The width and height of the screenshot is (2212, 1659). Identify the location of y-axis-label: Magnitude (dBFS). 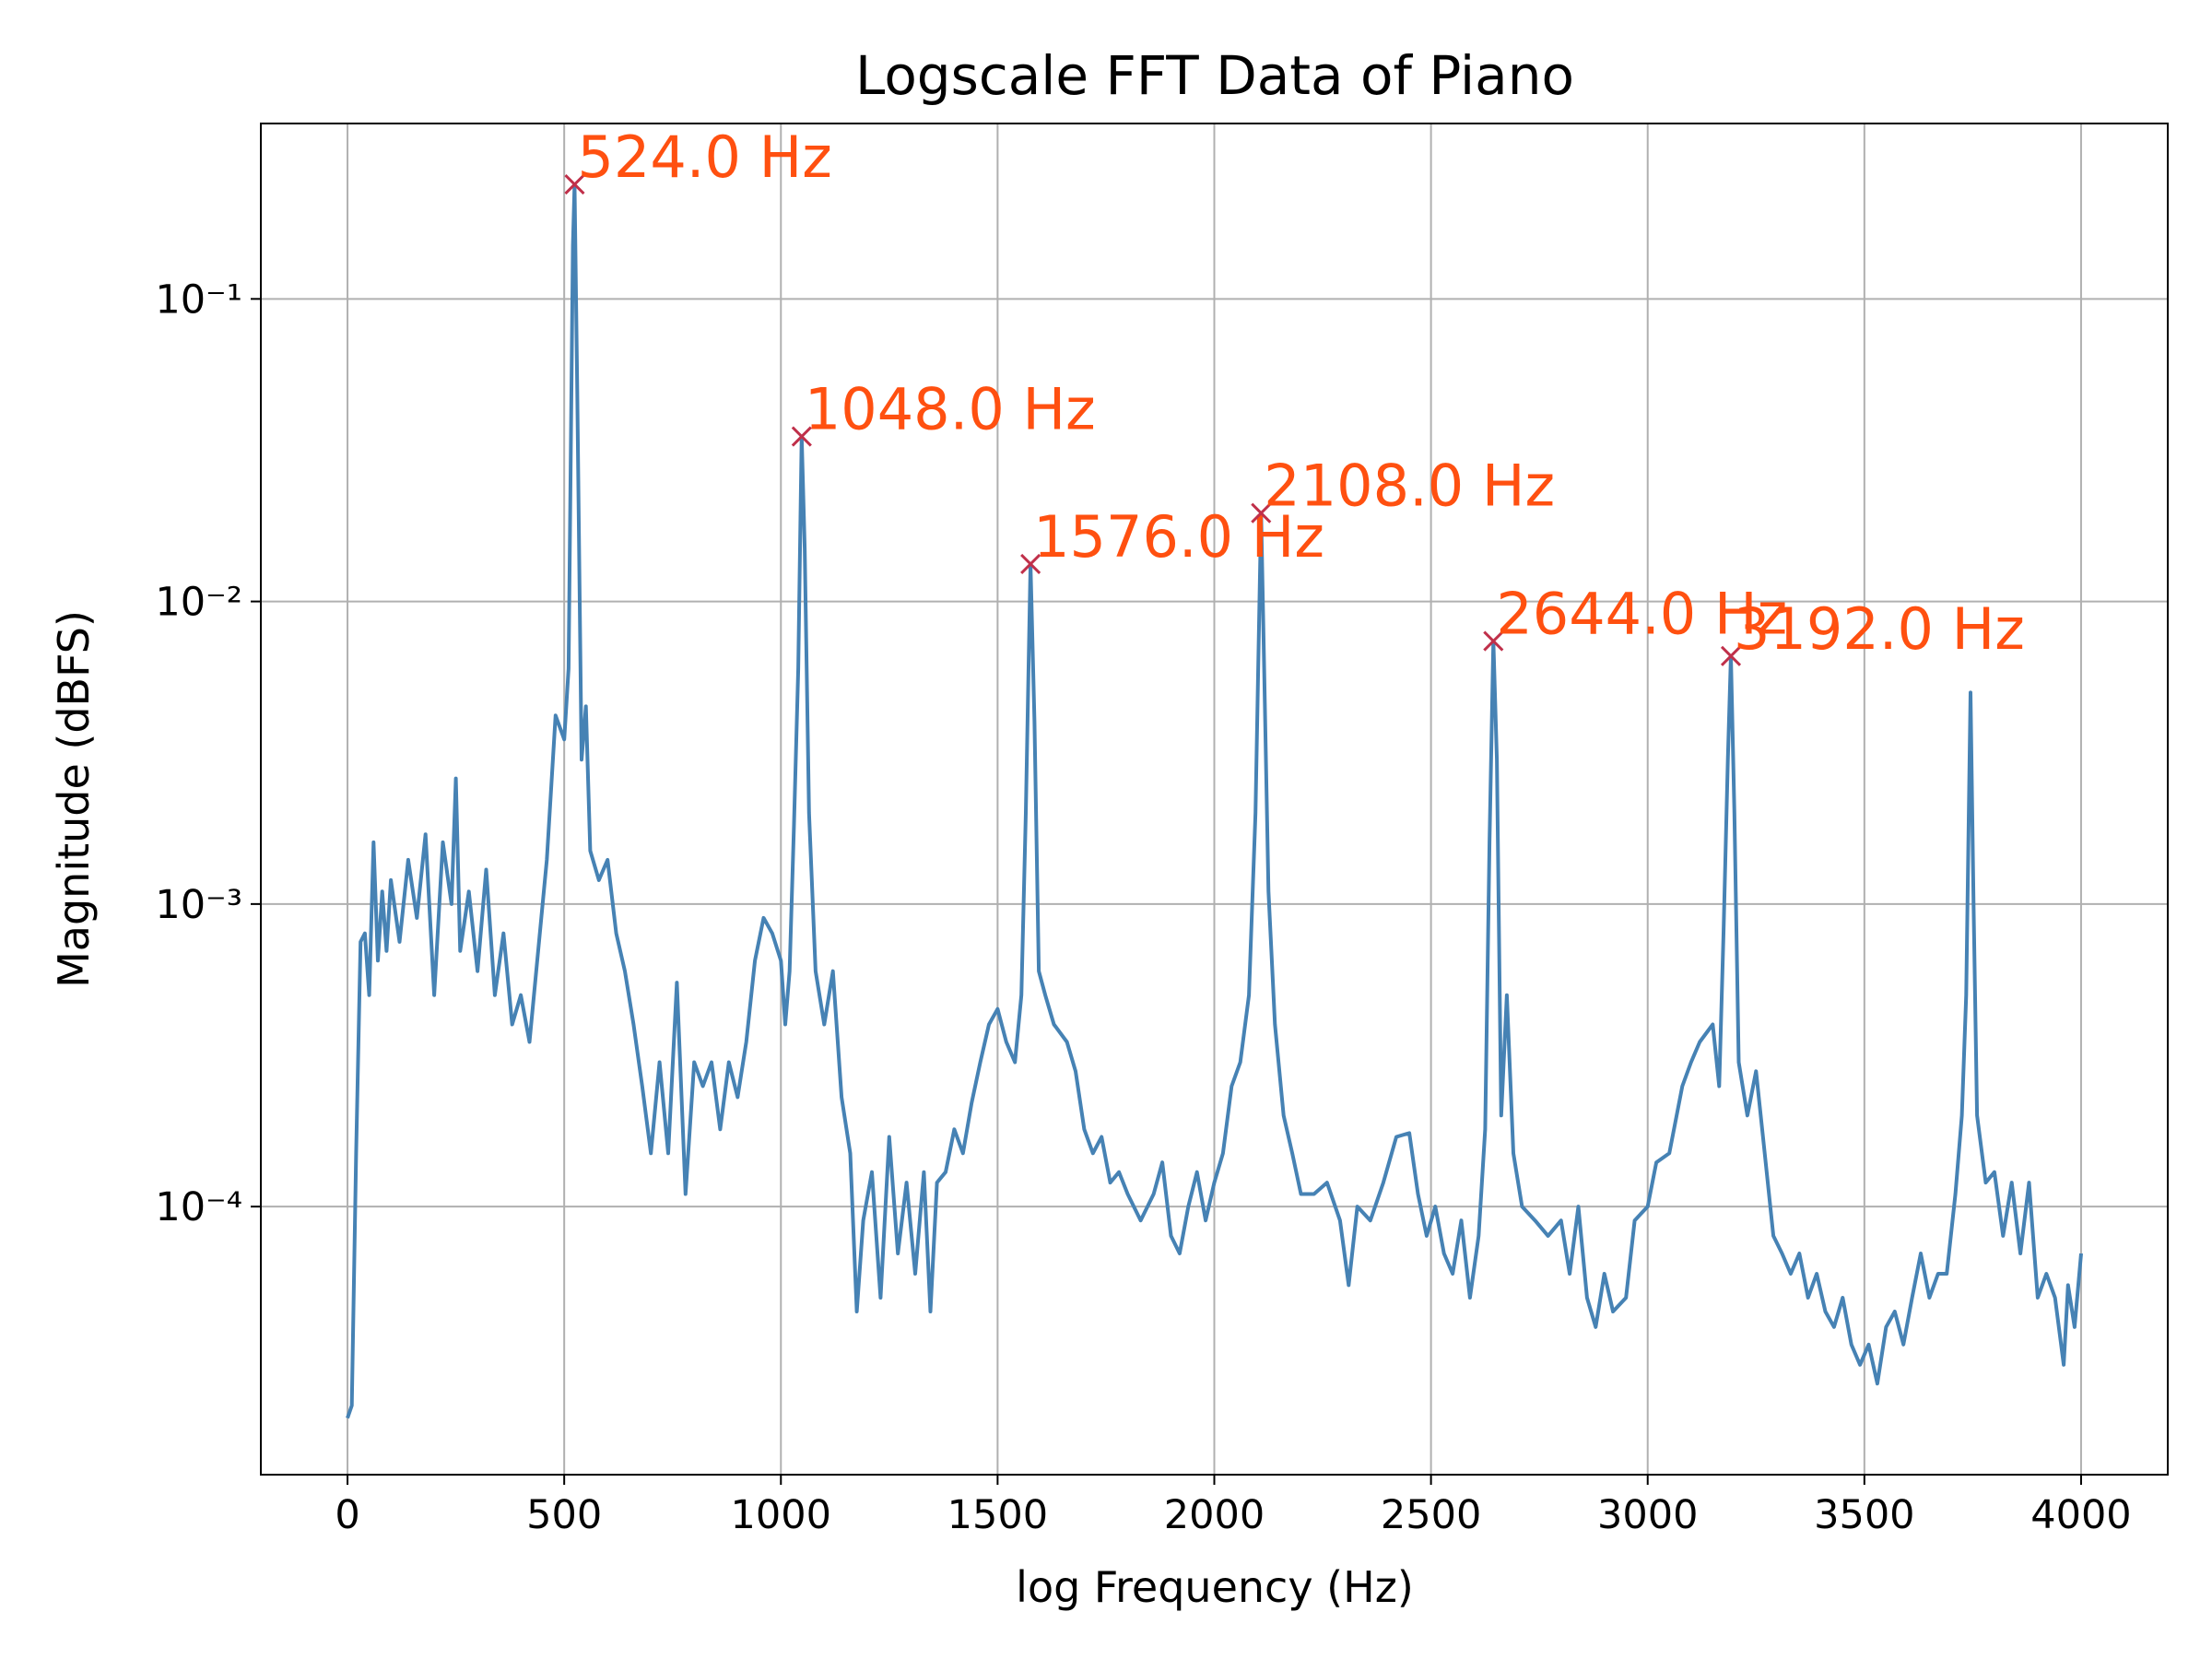
(74, 799).